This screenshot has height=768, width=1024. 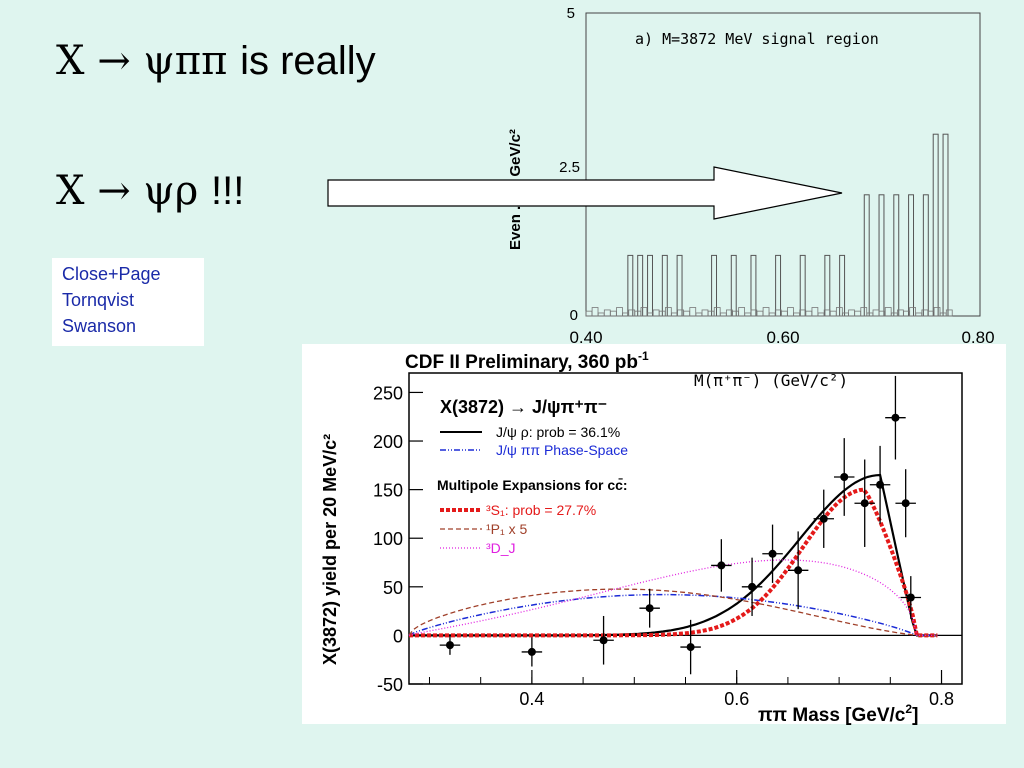 I want to click on x-axis-label: ππ Mass [GeV/c2], so click(x=838, y=714).